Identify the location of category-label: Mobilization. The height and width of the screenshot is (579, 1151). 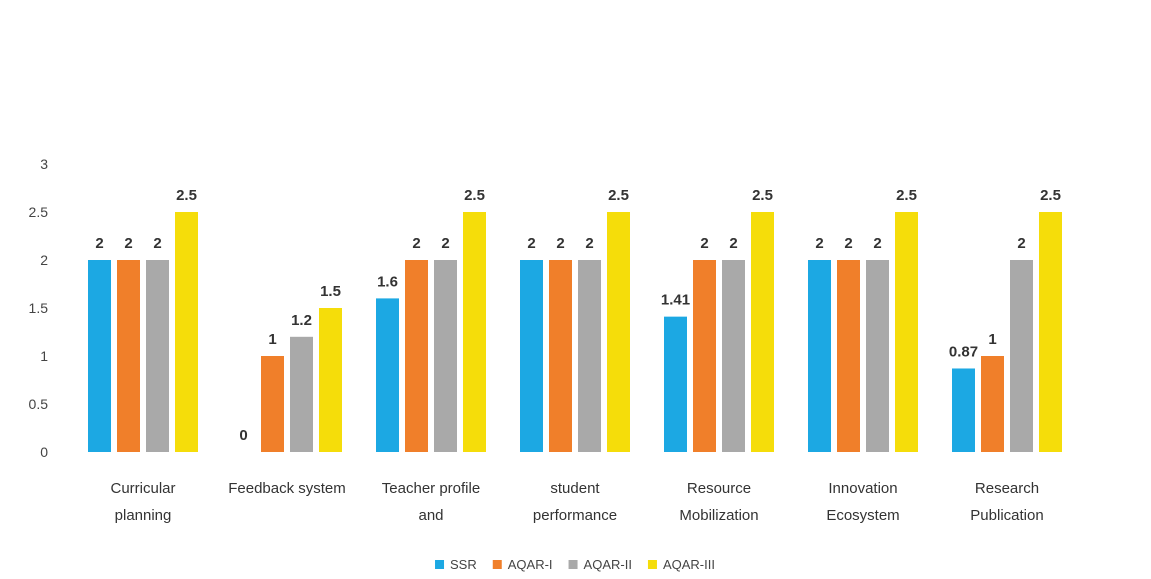
(718, 515).